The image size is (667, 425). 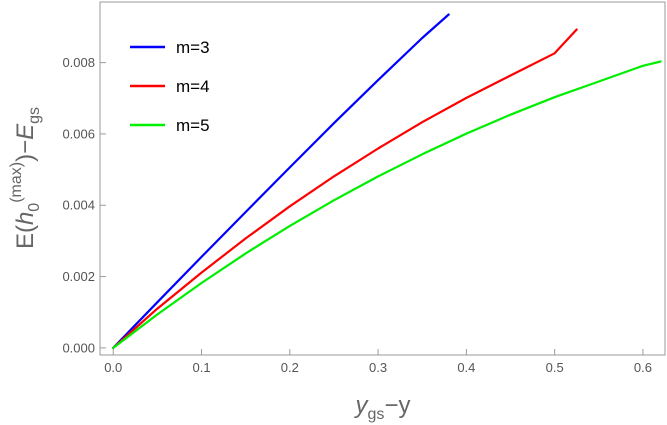 What do you see at coordinates (170, 86) in the screenshot?
I see `legend: m=3 m=4 m=5` at bounding box center [170, 86].